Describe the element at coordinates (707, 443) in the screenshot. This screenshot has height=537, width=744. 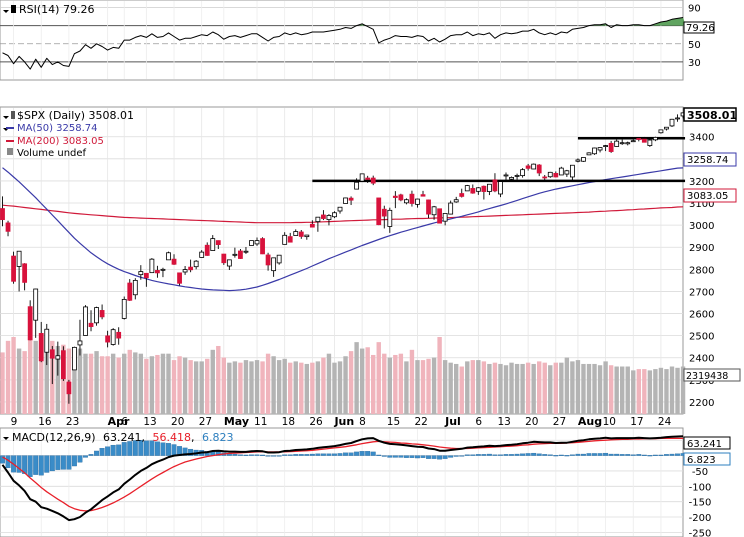
I see `macd-value-box: 63.241` at that location.